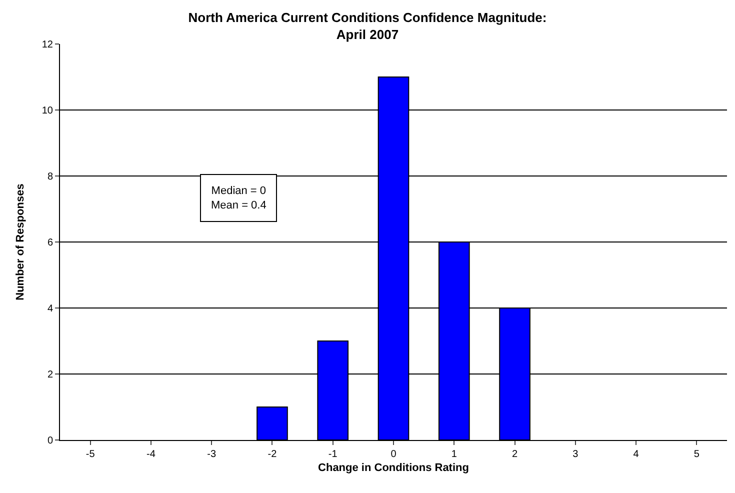 The width and height of the screenshot is (735, 493). What do you see at coordinates (211, 454) in the screenshot?
I see `x-tick-label: -3` at bounding box center [211, 454].